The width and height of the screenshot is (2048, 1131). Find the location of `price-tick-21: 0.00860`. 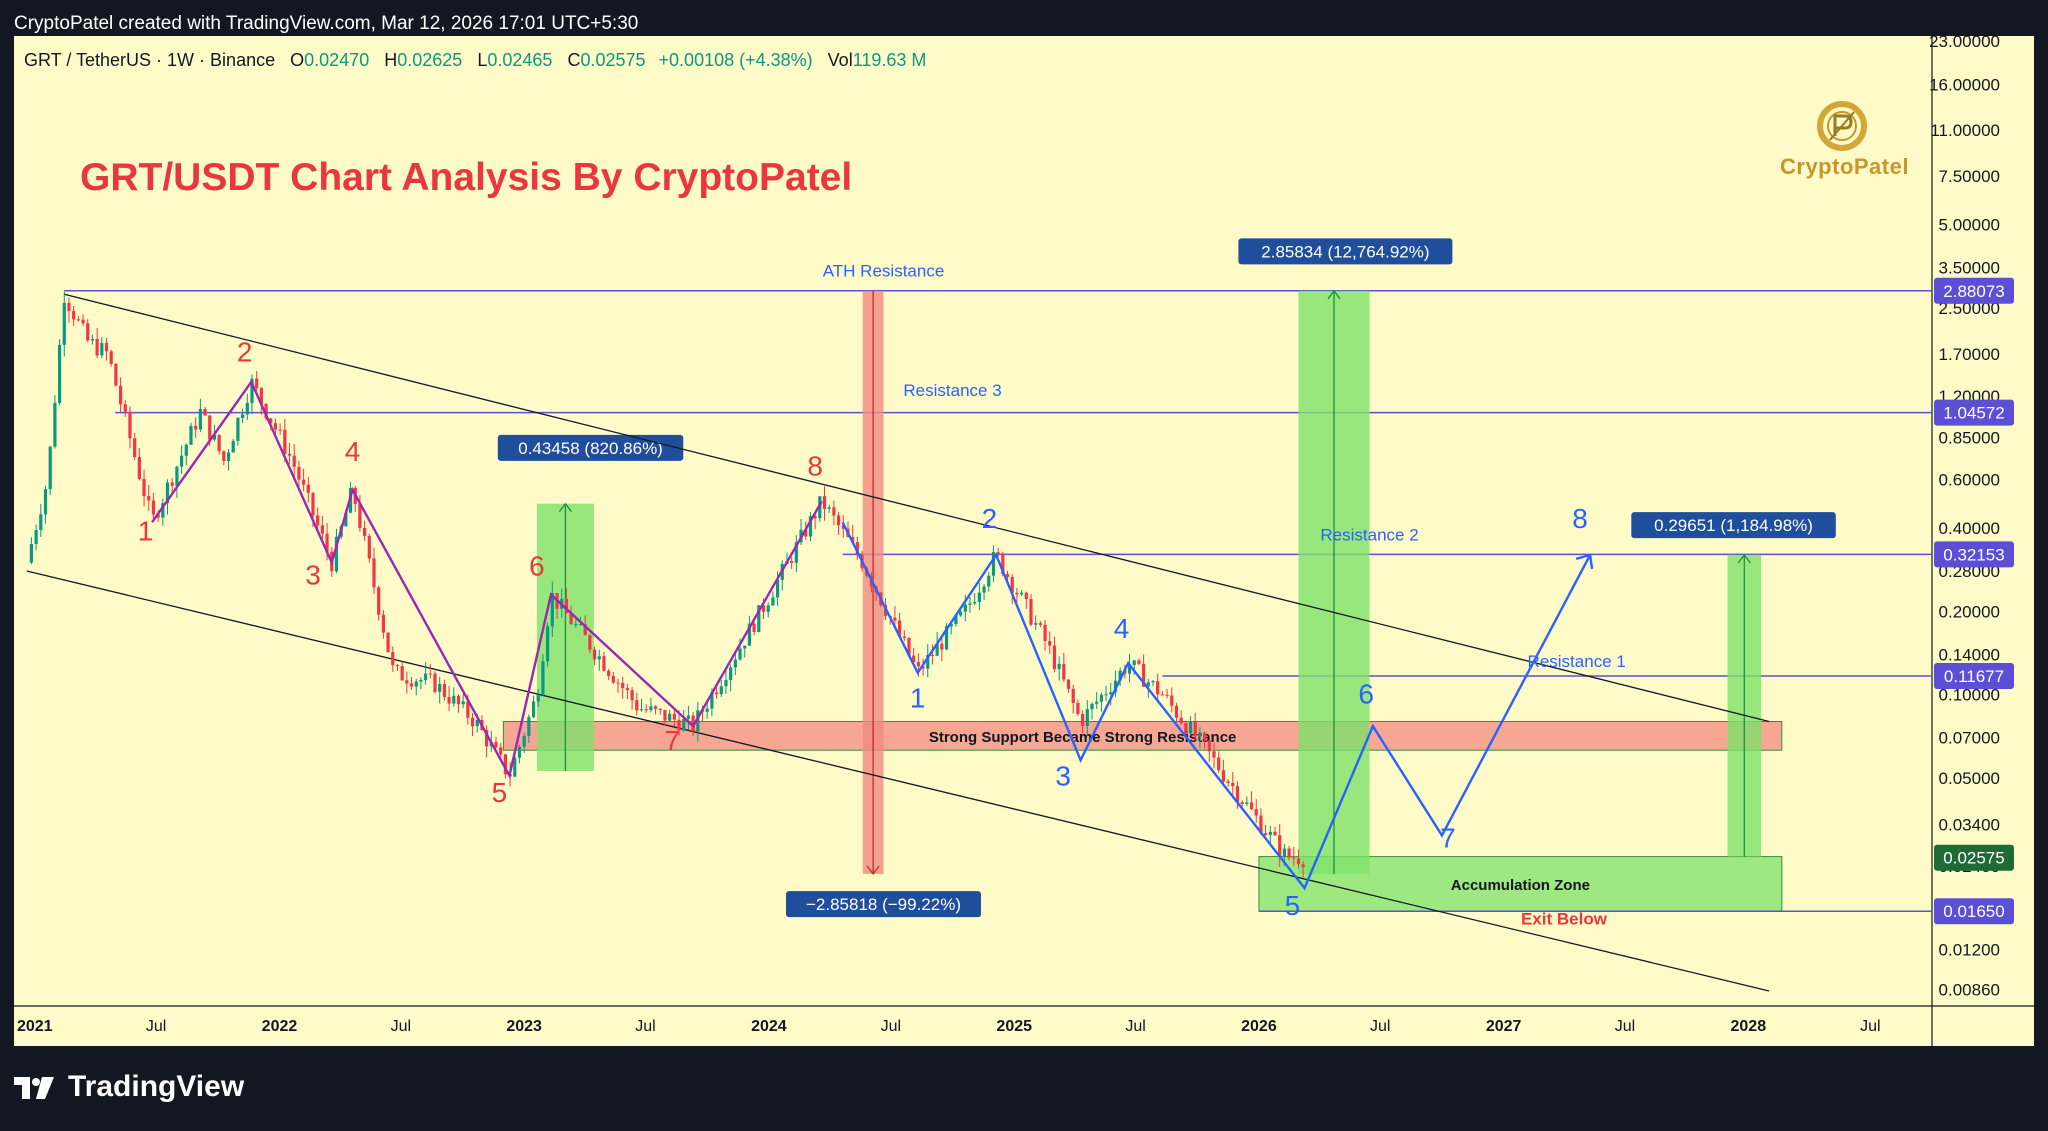

price-tick-21: 0.00860 is located at coordinates (1969, 990).